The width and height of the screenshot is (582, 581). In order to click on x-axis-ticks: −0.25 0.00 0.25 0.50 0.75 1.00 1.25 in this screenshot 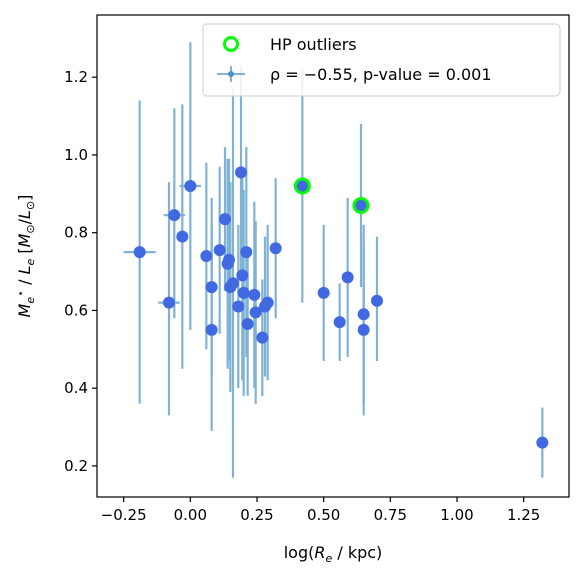, I will do `click(320, 510)`.